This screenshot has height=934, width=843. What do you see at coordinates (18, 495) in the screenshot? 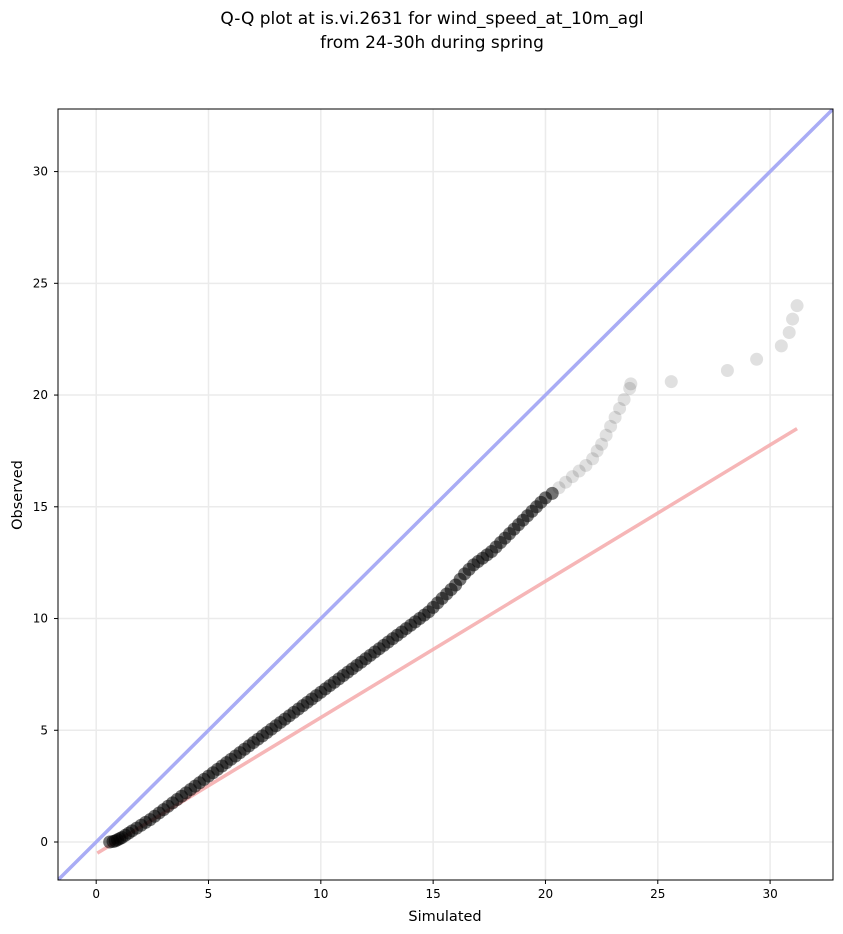
I see `y-axis-label: Observed` at bounding box center [18, 495].